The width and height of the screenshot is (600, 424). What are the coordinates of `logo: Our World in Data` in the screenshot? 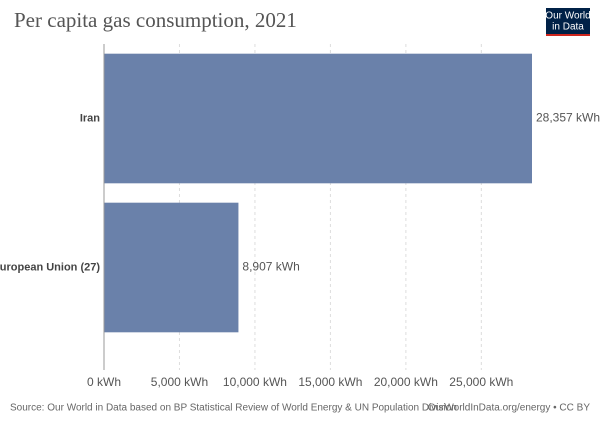 It's located at (568, 22).